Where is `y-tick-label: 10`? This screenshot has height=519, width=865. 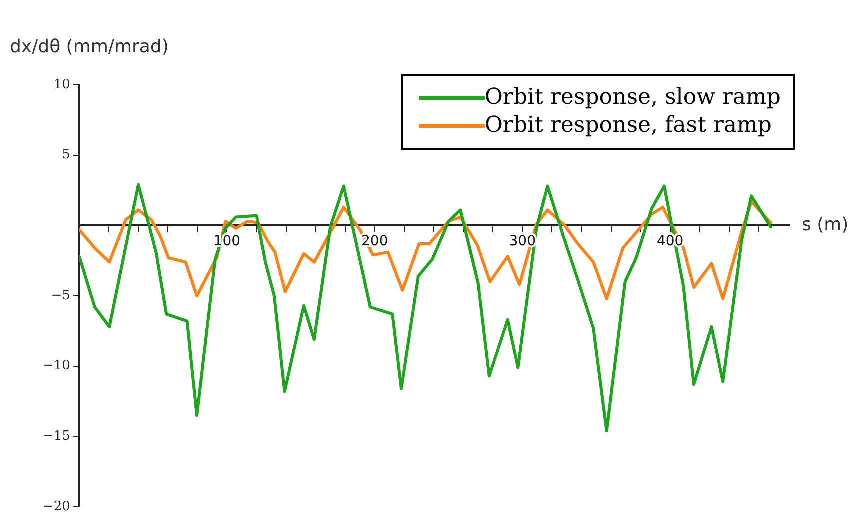
y-tick-label: 10 is located at coordinates (62, 84).